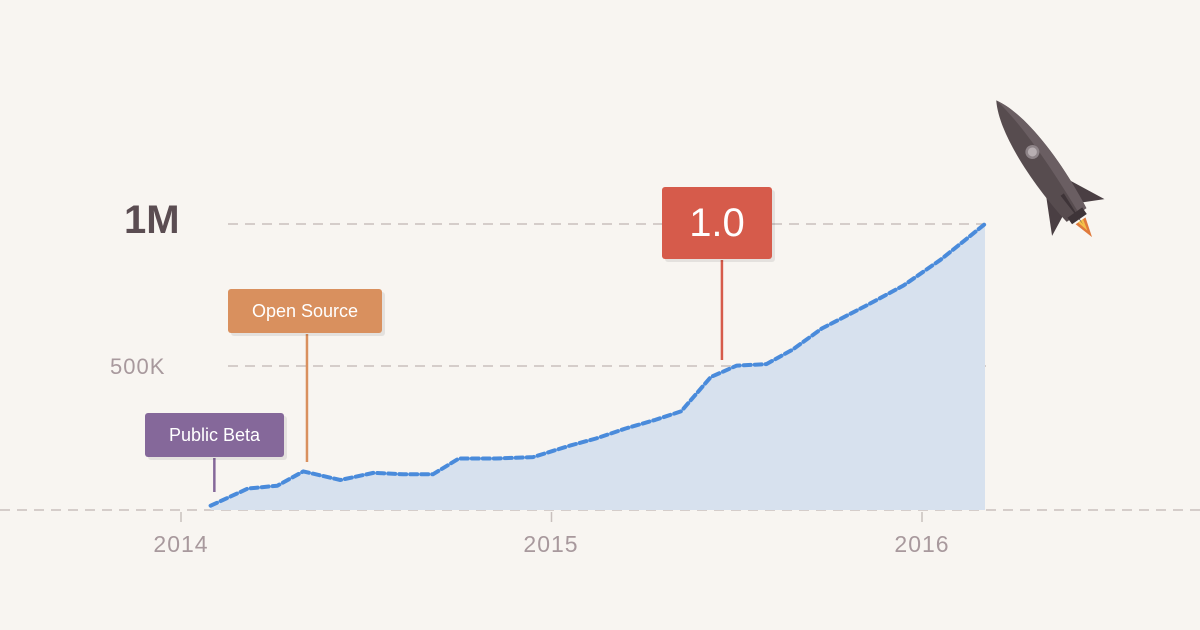  I want to click on rocket-icon, so click(1050, 169).